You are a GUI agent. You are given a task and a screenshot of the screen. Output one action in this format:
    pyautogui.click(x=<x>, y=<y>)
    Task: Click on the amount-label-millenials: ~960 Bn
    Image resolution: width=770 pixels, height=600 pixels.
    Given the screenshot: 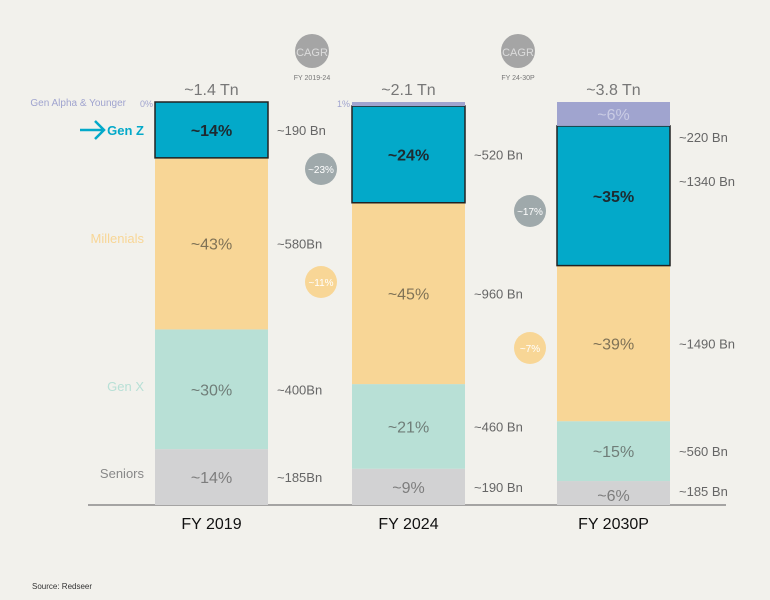 What is the action you would take?
    pyautogui.click(x=498, y=293)
    